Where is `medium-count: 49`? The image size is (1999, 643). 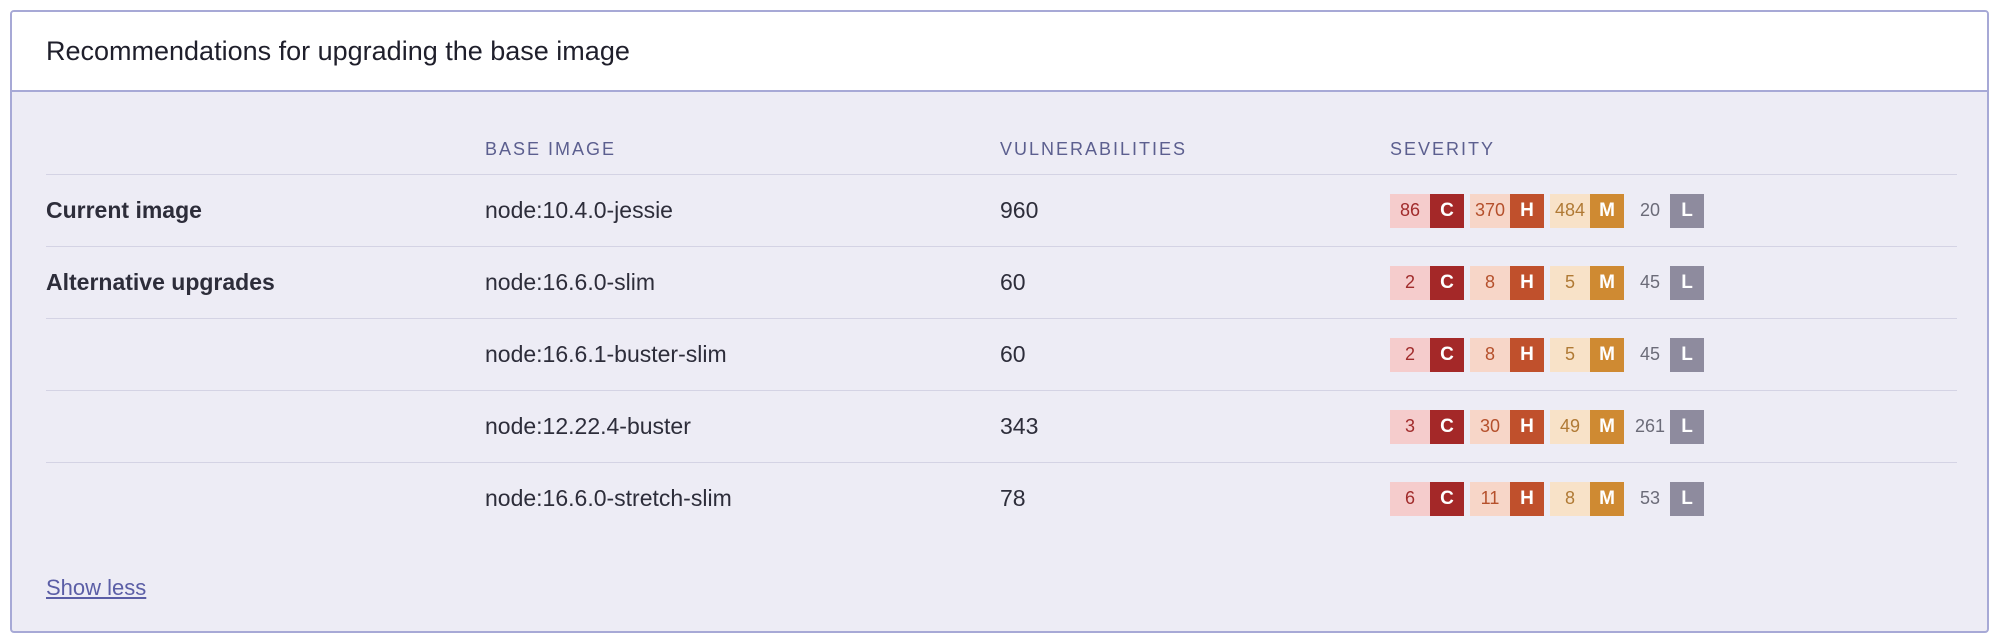
medium-count: 49 is located at coordinates (1570, 426).